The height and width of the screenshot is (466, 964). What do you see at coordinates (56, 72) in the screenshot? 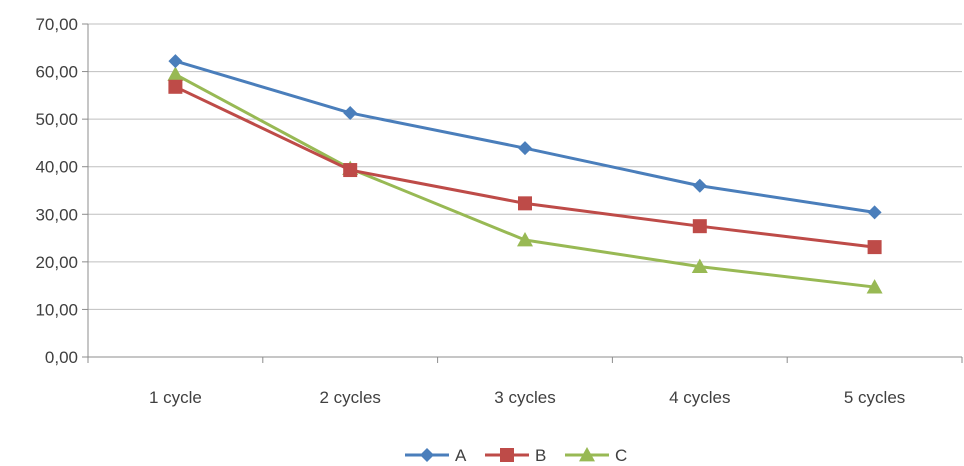
I see `y-tick-label: 60,00` at bounding box center [56, 72].